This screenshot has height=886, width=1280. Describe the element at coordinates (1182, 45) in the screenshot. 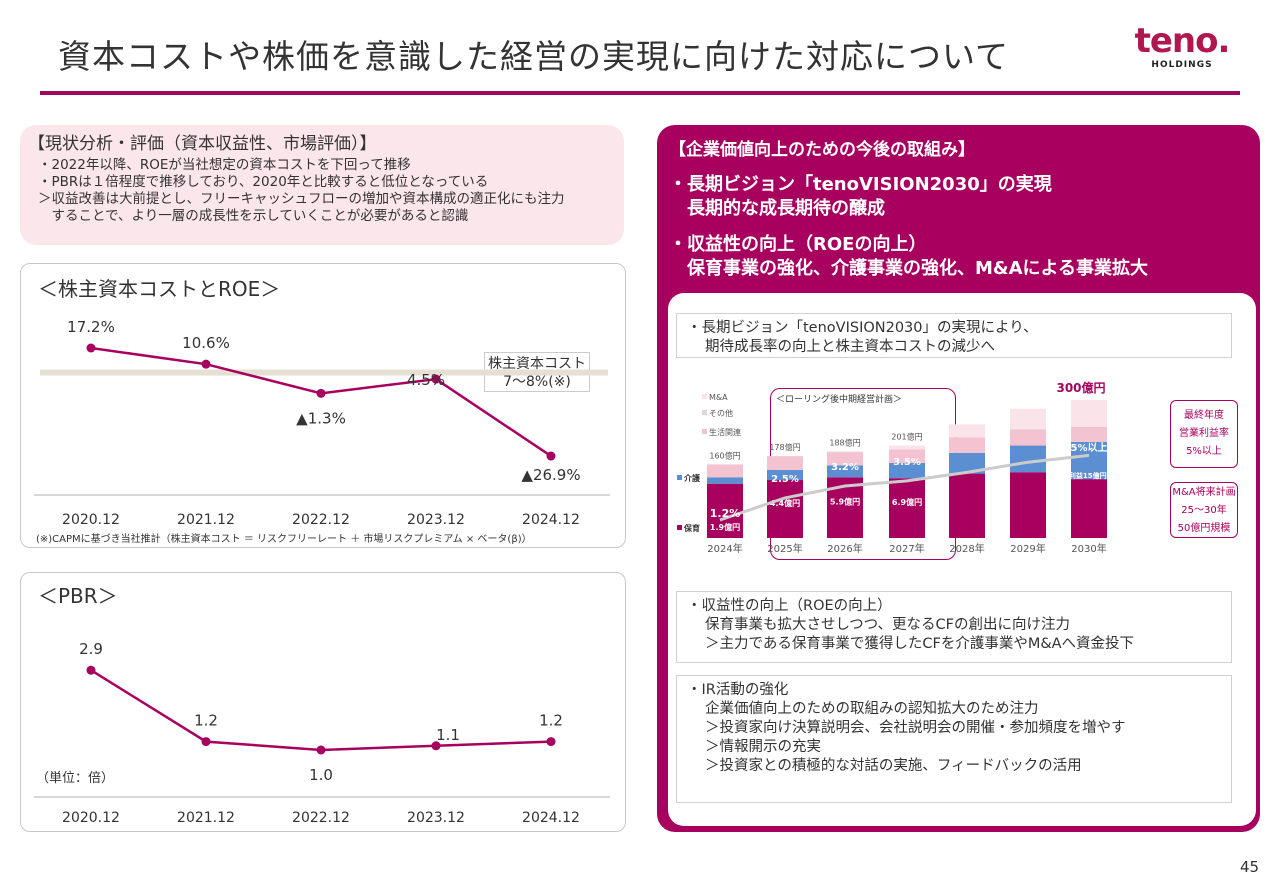

I see `company-logo: teno. HOLDINGS` at that location.